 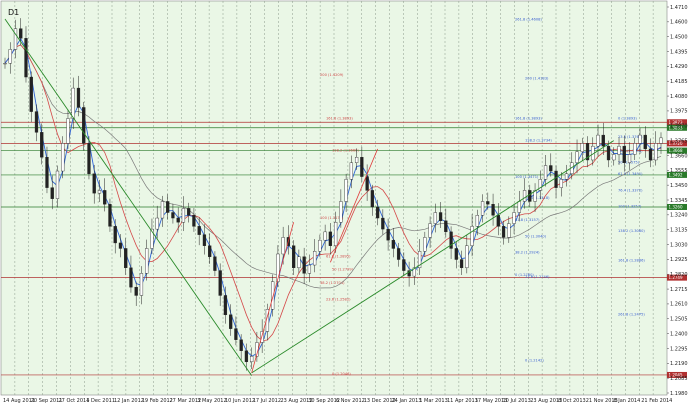 What do you see at coordinates (332, 75) in the screenshot?
I see `fib-label-red: 200 (1.4209)` at bounding box center [332, 75].